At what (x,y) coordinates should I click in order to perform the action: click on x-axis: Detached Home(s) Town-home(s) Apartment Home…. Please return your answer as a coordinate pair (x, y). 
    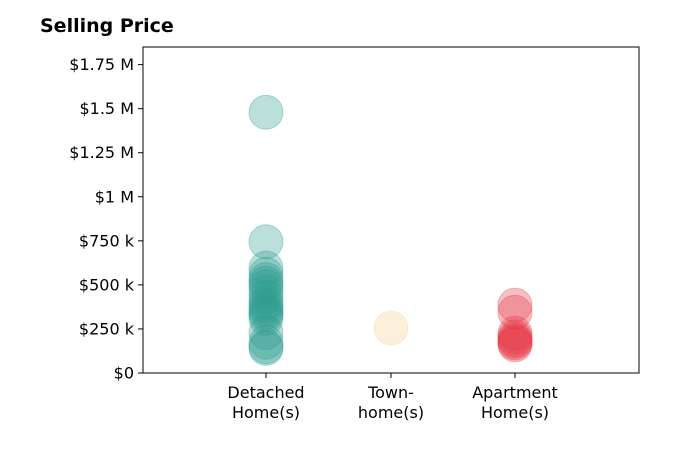
    Looking at the image, I should click on (392, 397).